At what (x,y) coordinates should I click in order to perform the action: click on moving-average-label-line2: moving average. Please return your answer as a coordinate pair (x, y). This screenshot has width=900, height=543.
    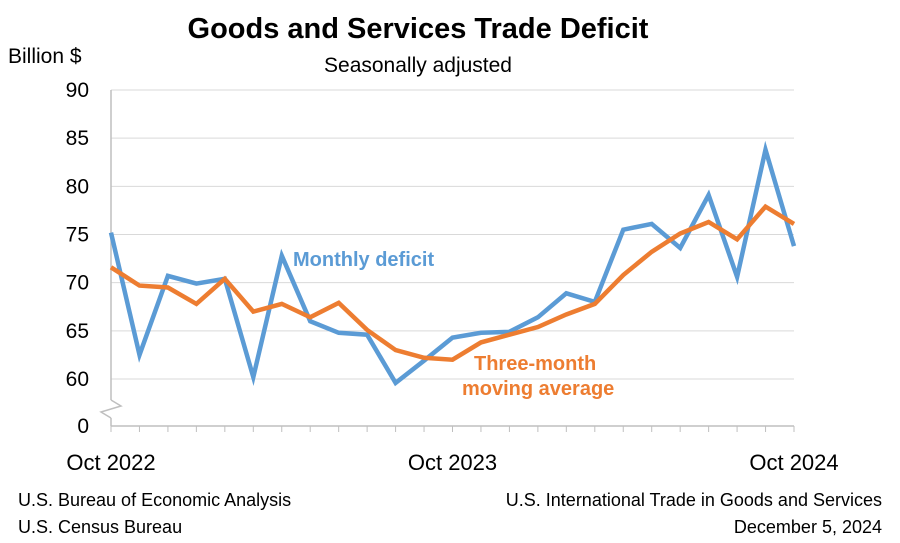
    Looking at the image, I should click on (538, 389).